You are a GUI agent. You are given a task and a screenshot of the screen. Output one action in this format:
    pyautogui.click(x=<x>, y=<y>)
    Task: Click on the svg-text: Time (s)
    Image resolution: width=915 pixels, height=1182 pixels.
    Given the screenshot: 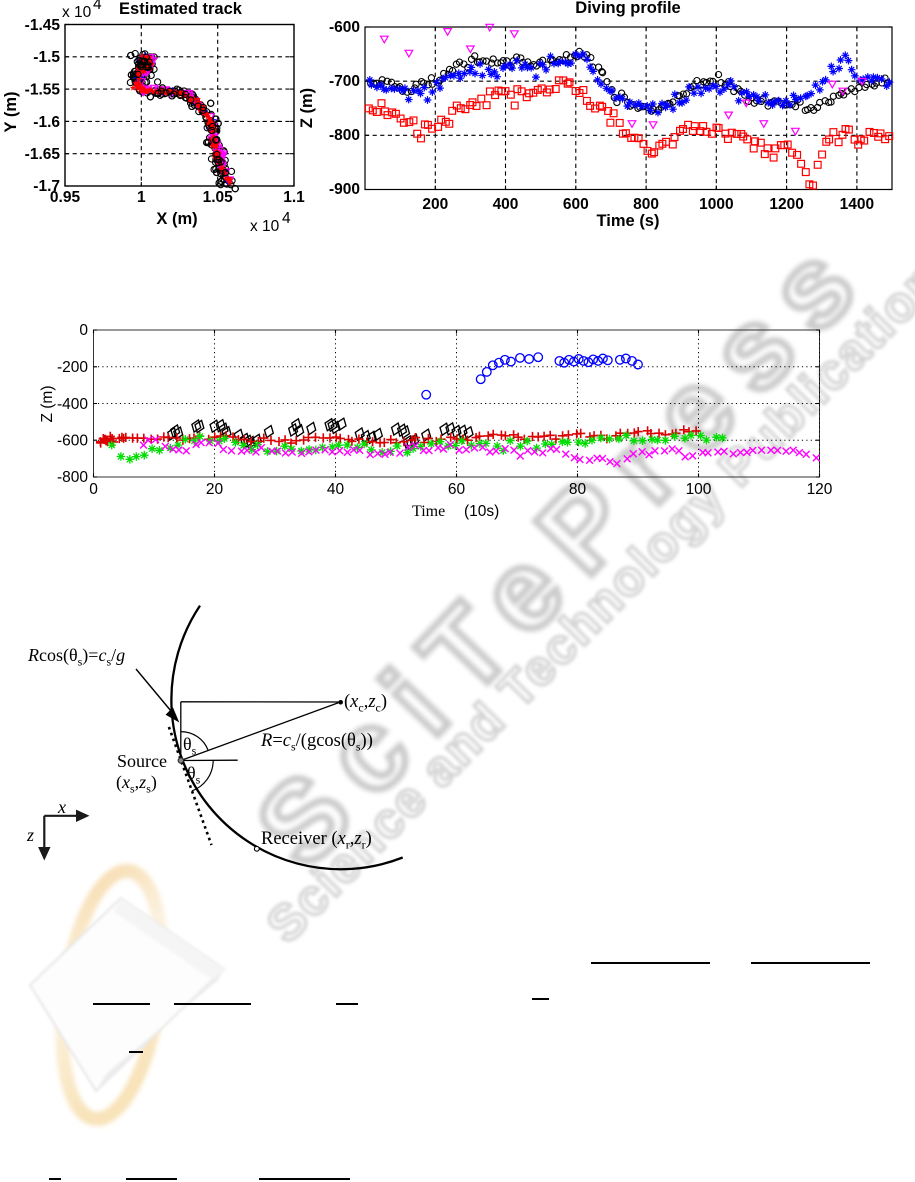 What is the action you would take?
    pyautogui.click(x=628, y=221)
    